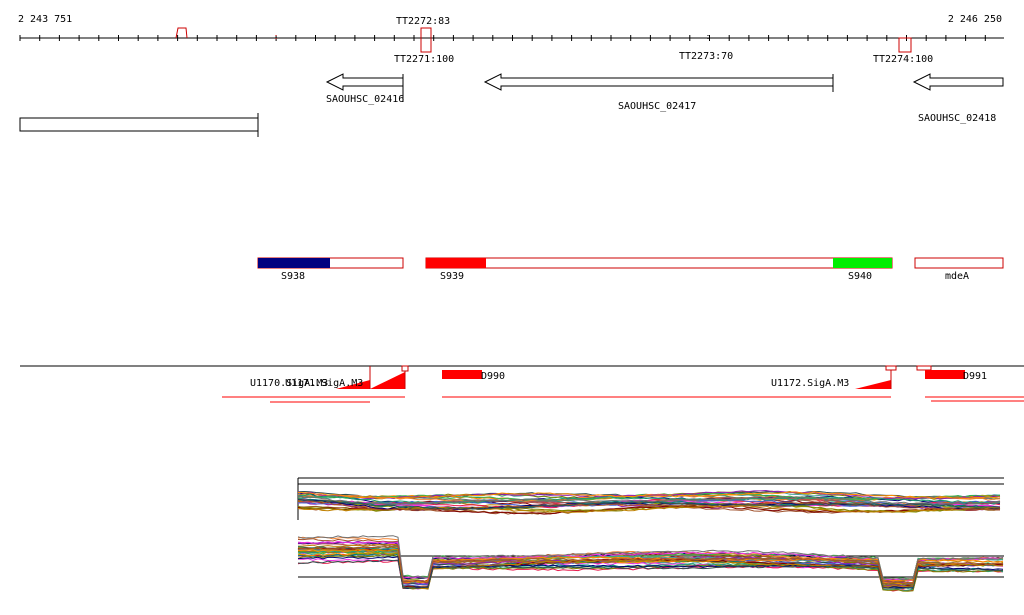 The width and height of the screenshot is (1024, 615). Describe the element at coordinates (975, 19) in the screenshot. I see `ruler-end-label: 2 246 250` at that location.